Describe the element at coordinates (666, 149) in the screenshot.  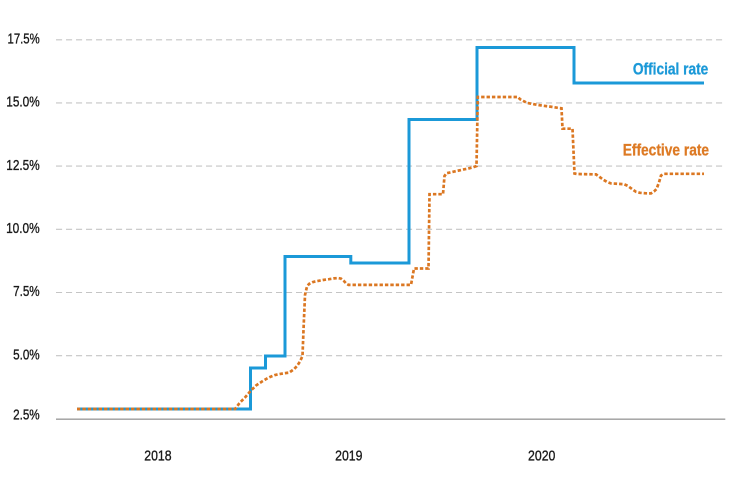
I see `svg-text: Effective rate` at that location.